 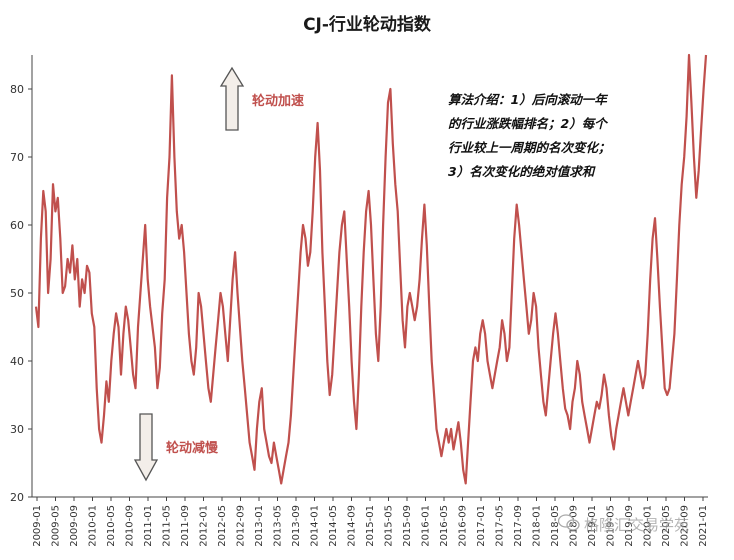 I want to click on x-tick-label: 2016-05, so click(x=444, y=526).